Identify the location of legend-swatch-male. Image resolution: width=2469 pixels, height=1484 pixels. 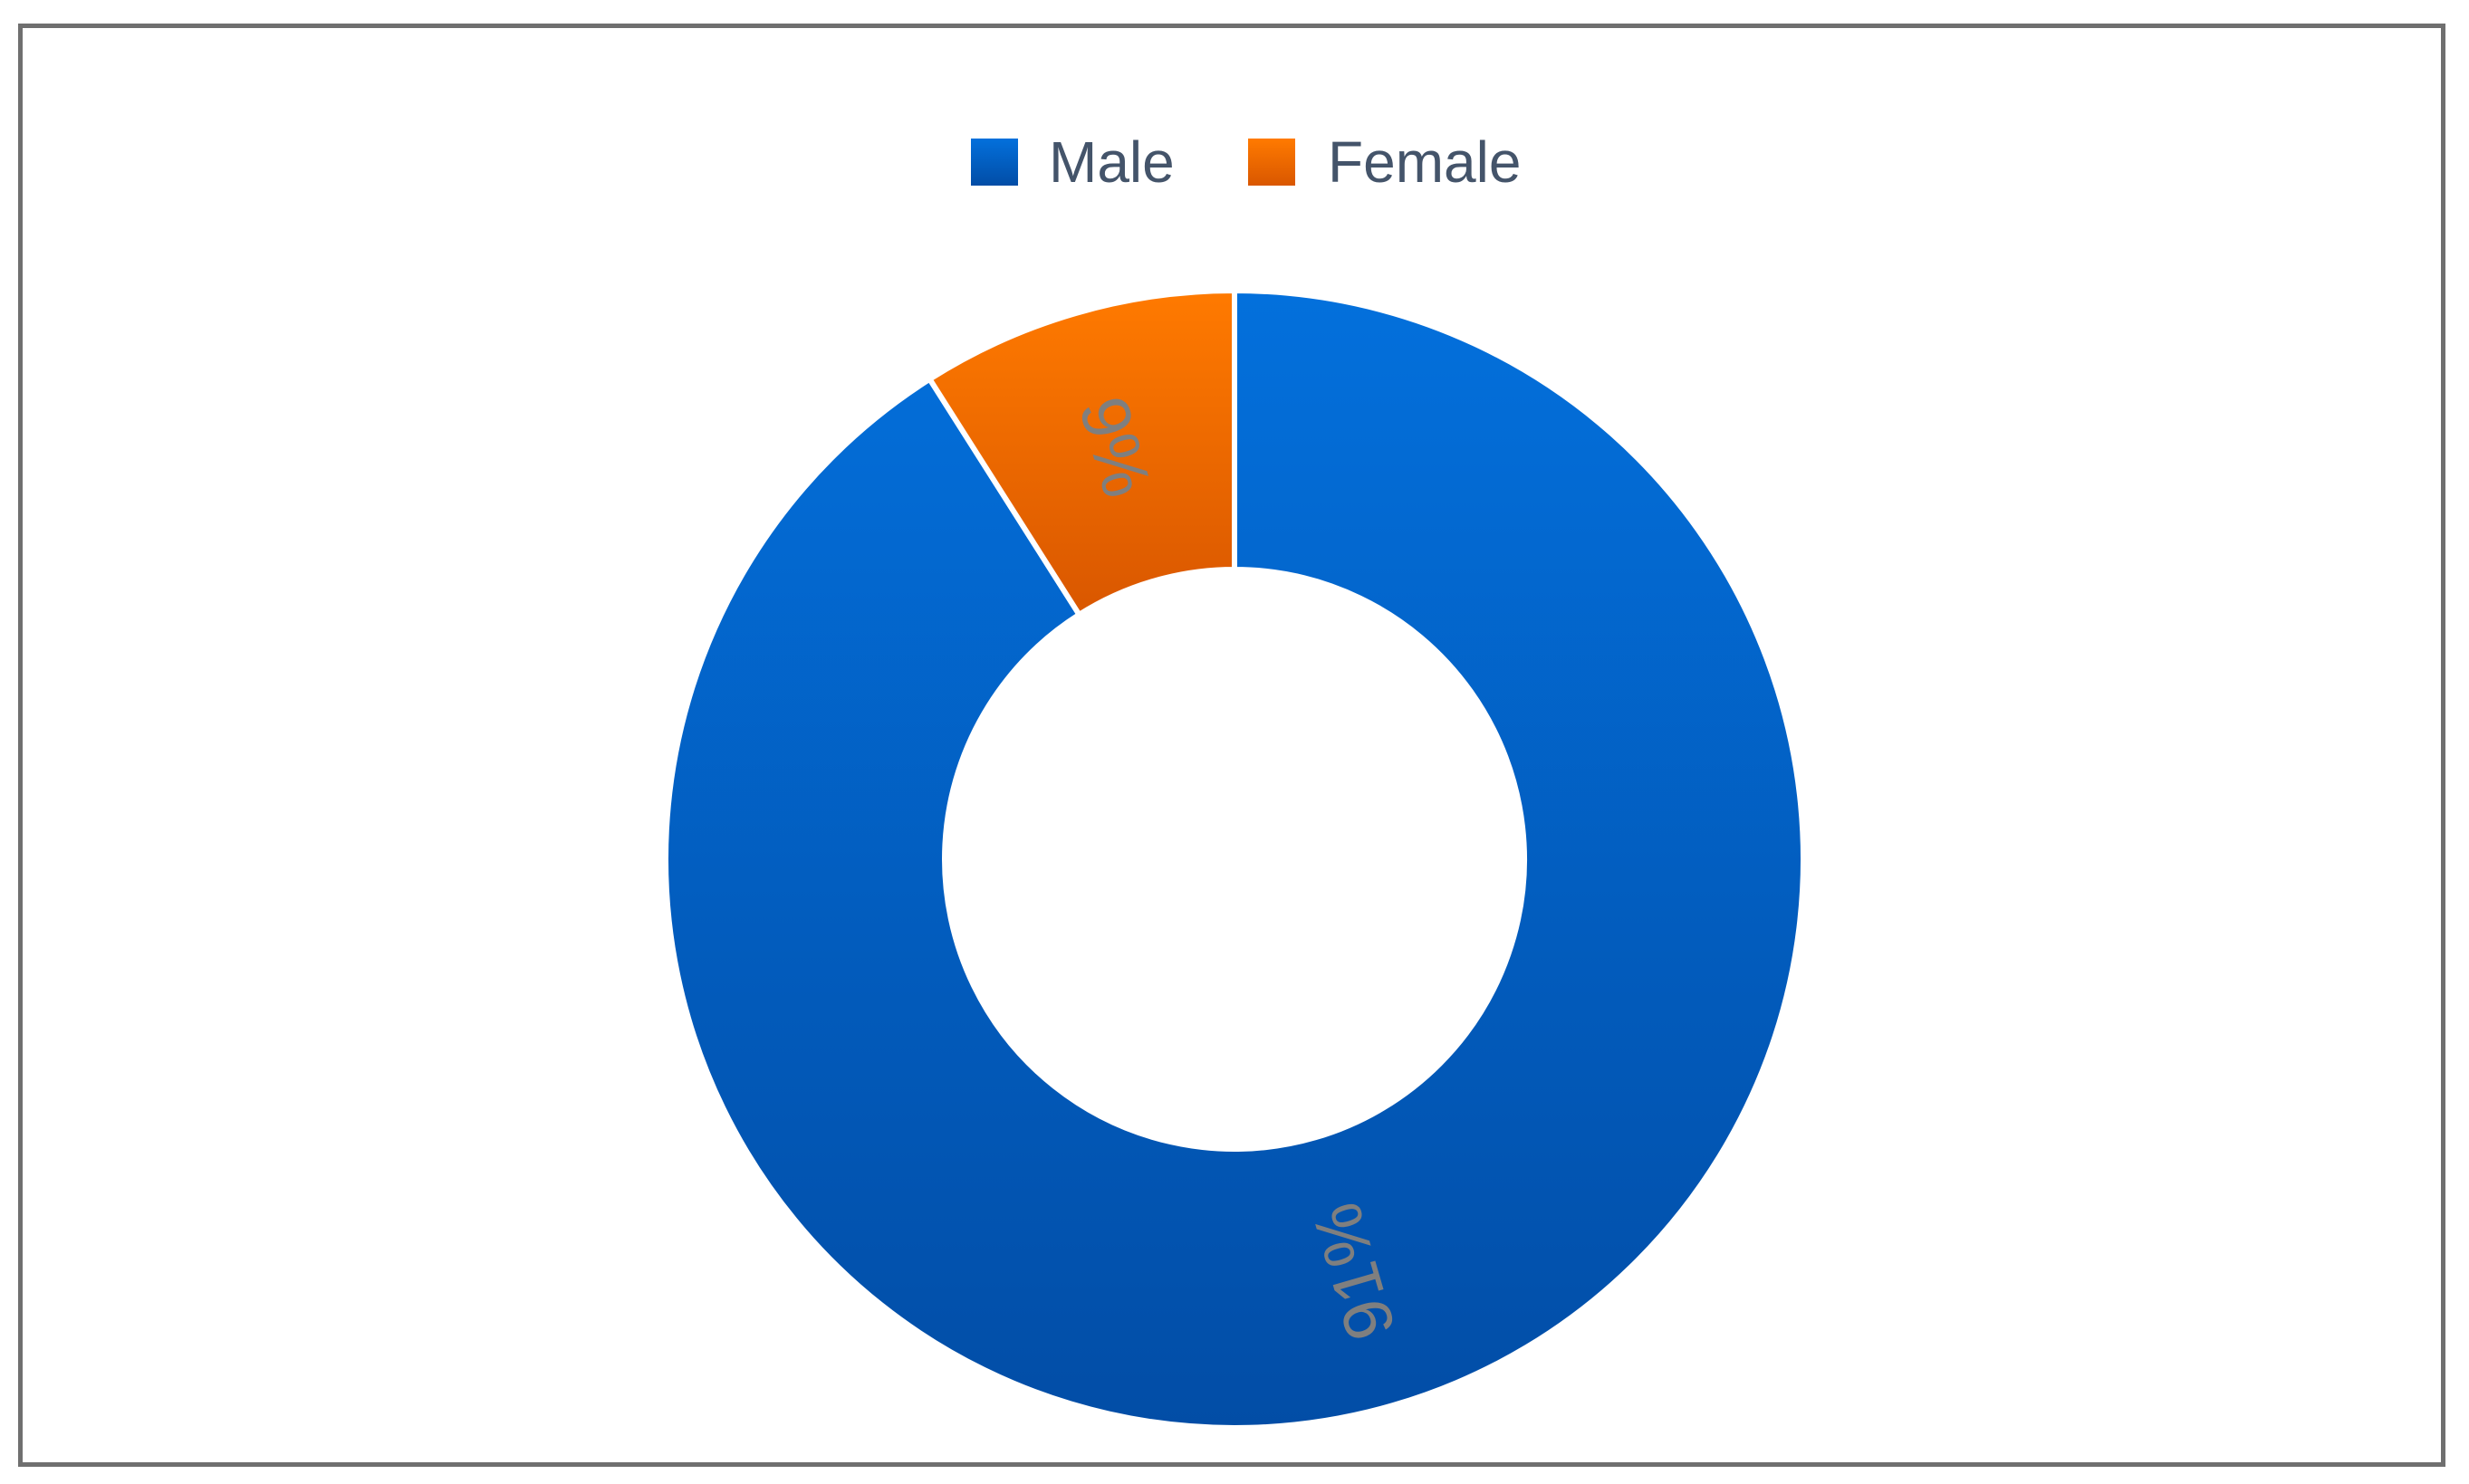
(994, 162).